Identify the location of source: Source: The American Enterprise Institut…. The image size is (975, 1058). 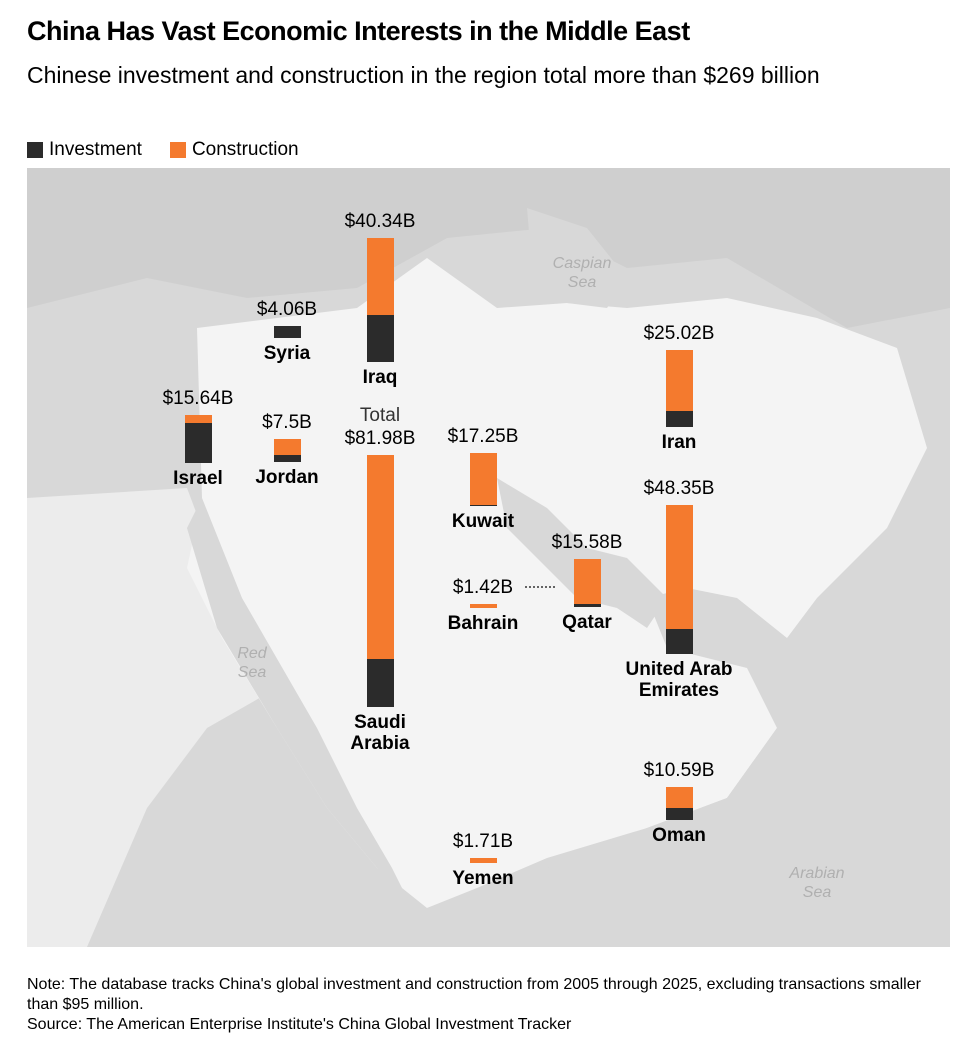
(299, 1024).